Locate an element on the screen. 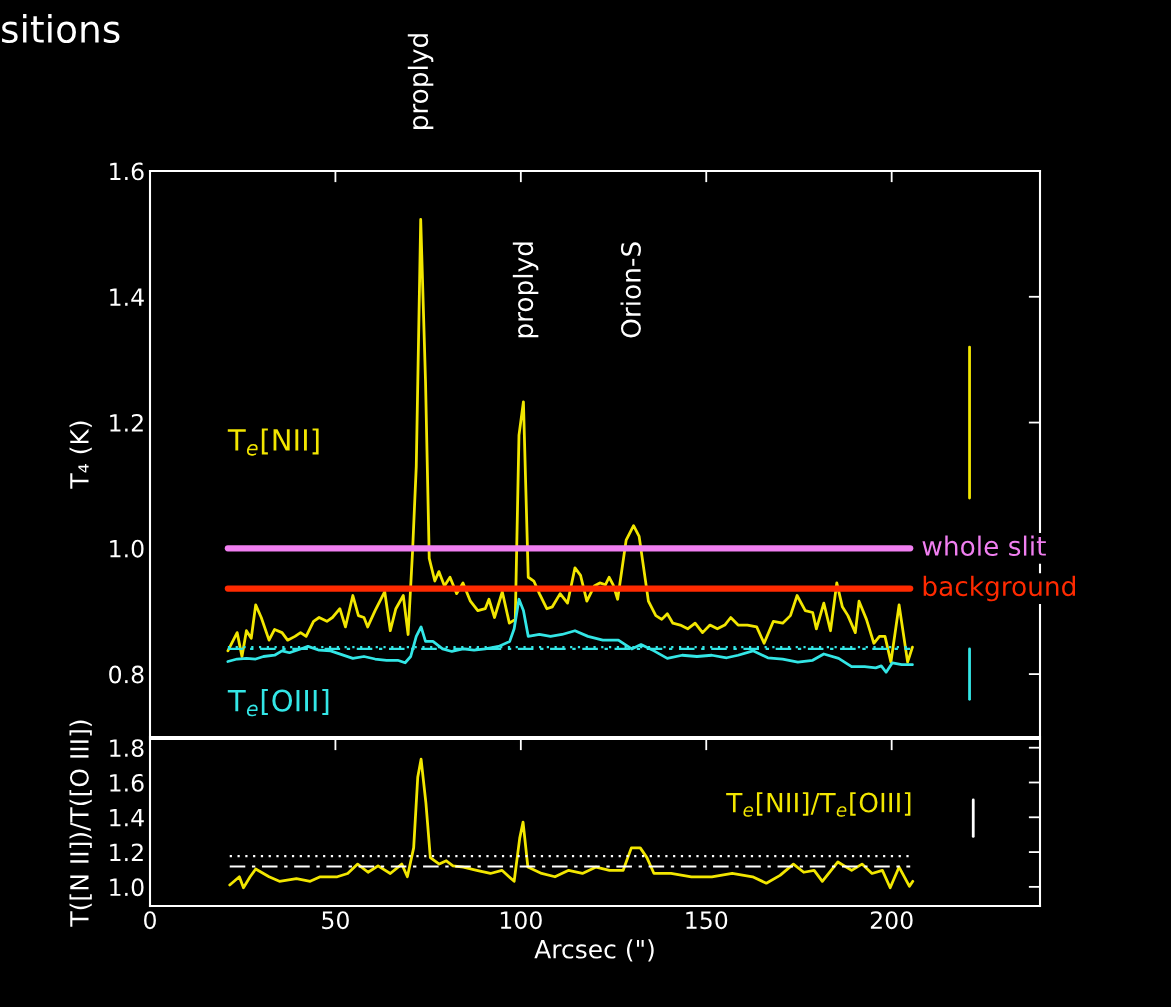 This screenshot has height=1007, width=1171. x-tick-label: 100 is located at coordinates (521, 920).